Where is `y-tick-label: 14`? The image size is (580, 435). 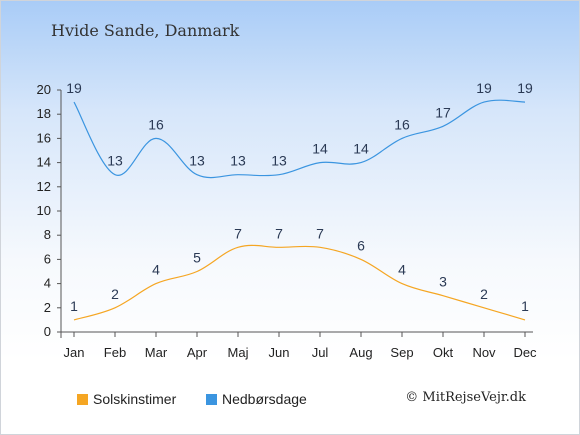 y-tick-label: 14 is located at coordinates (44, 162).